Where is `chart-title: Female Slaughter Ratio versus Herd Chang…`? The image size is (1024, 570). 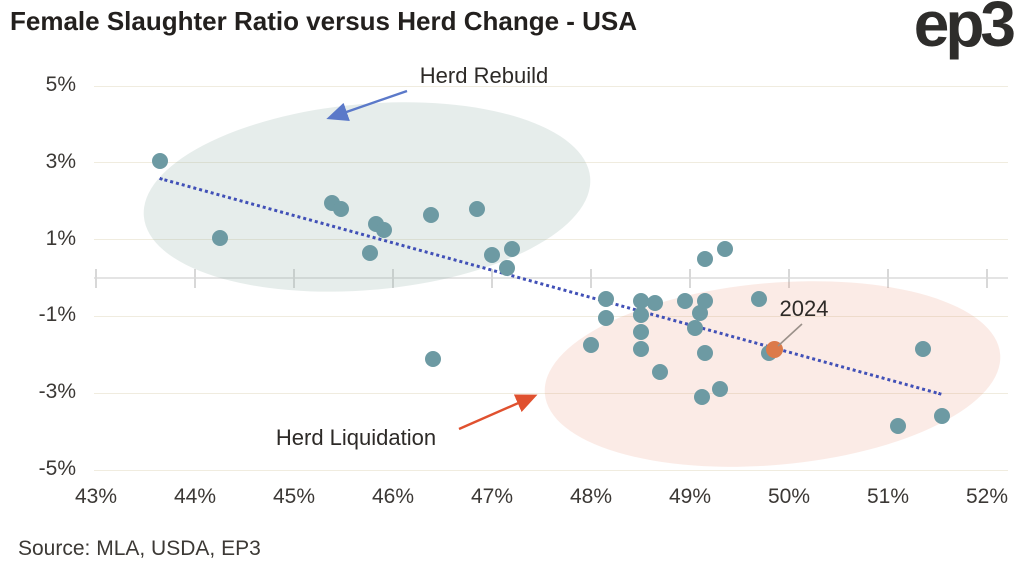 chart-title: Female Slaughter Ratio versus Herd Chang… is located at coordinates (324, 21).